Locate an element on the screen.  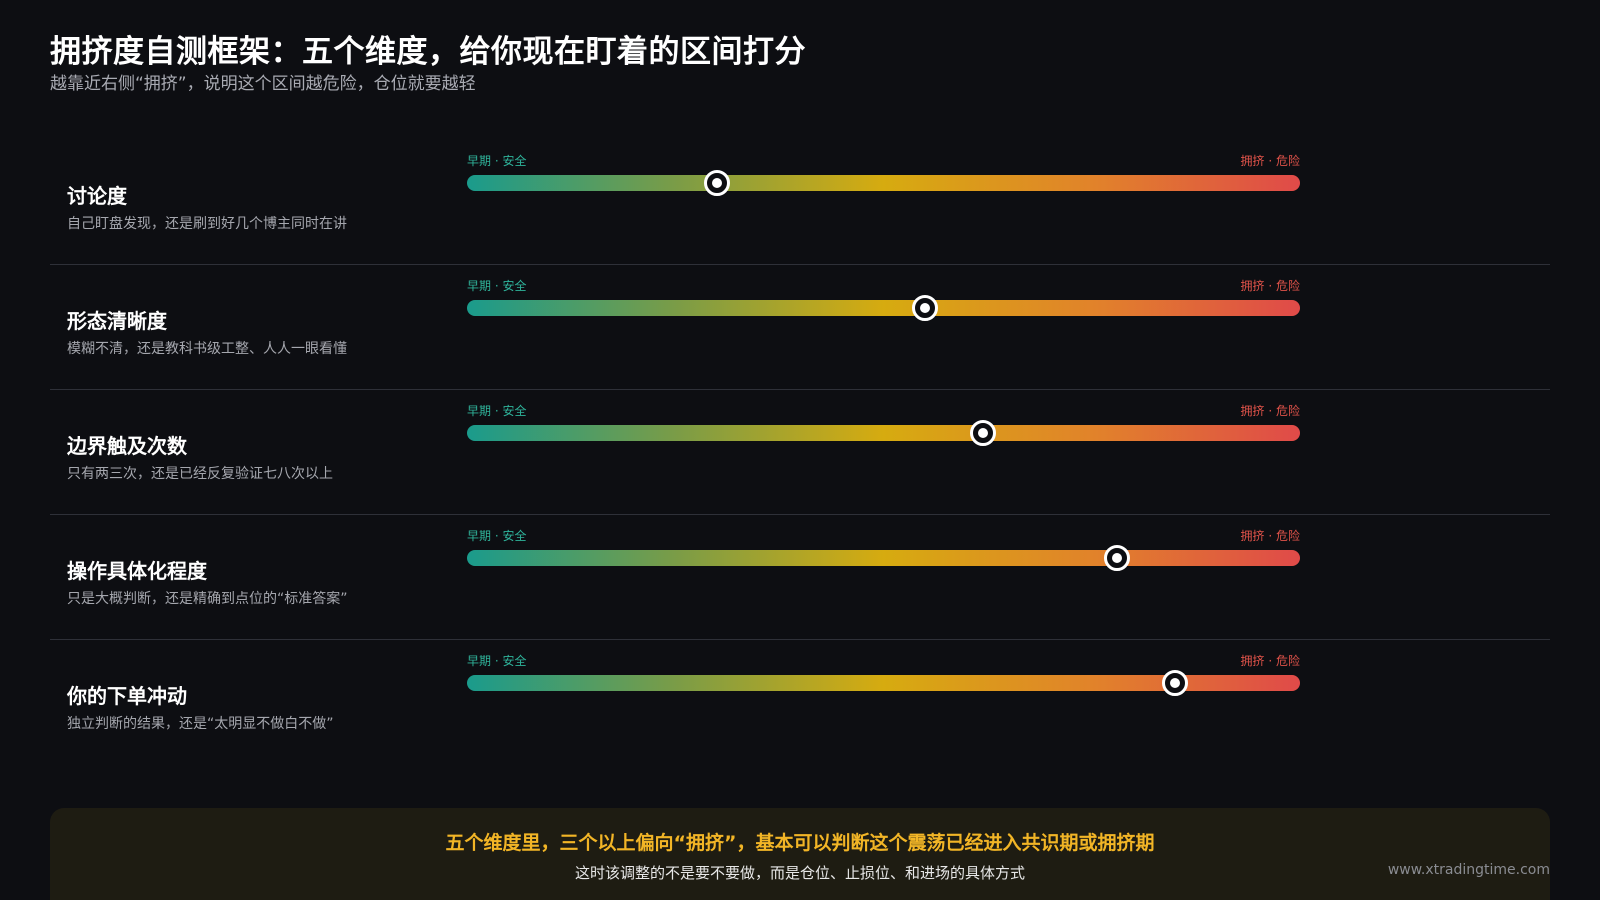
dimension-name: 讨论度 is located at coordinates (97, 196).